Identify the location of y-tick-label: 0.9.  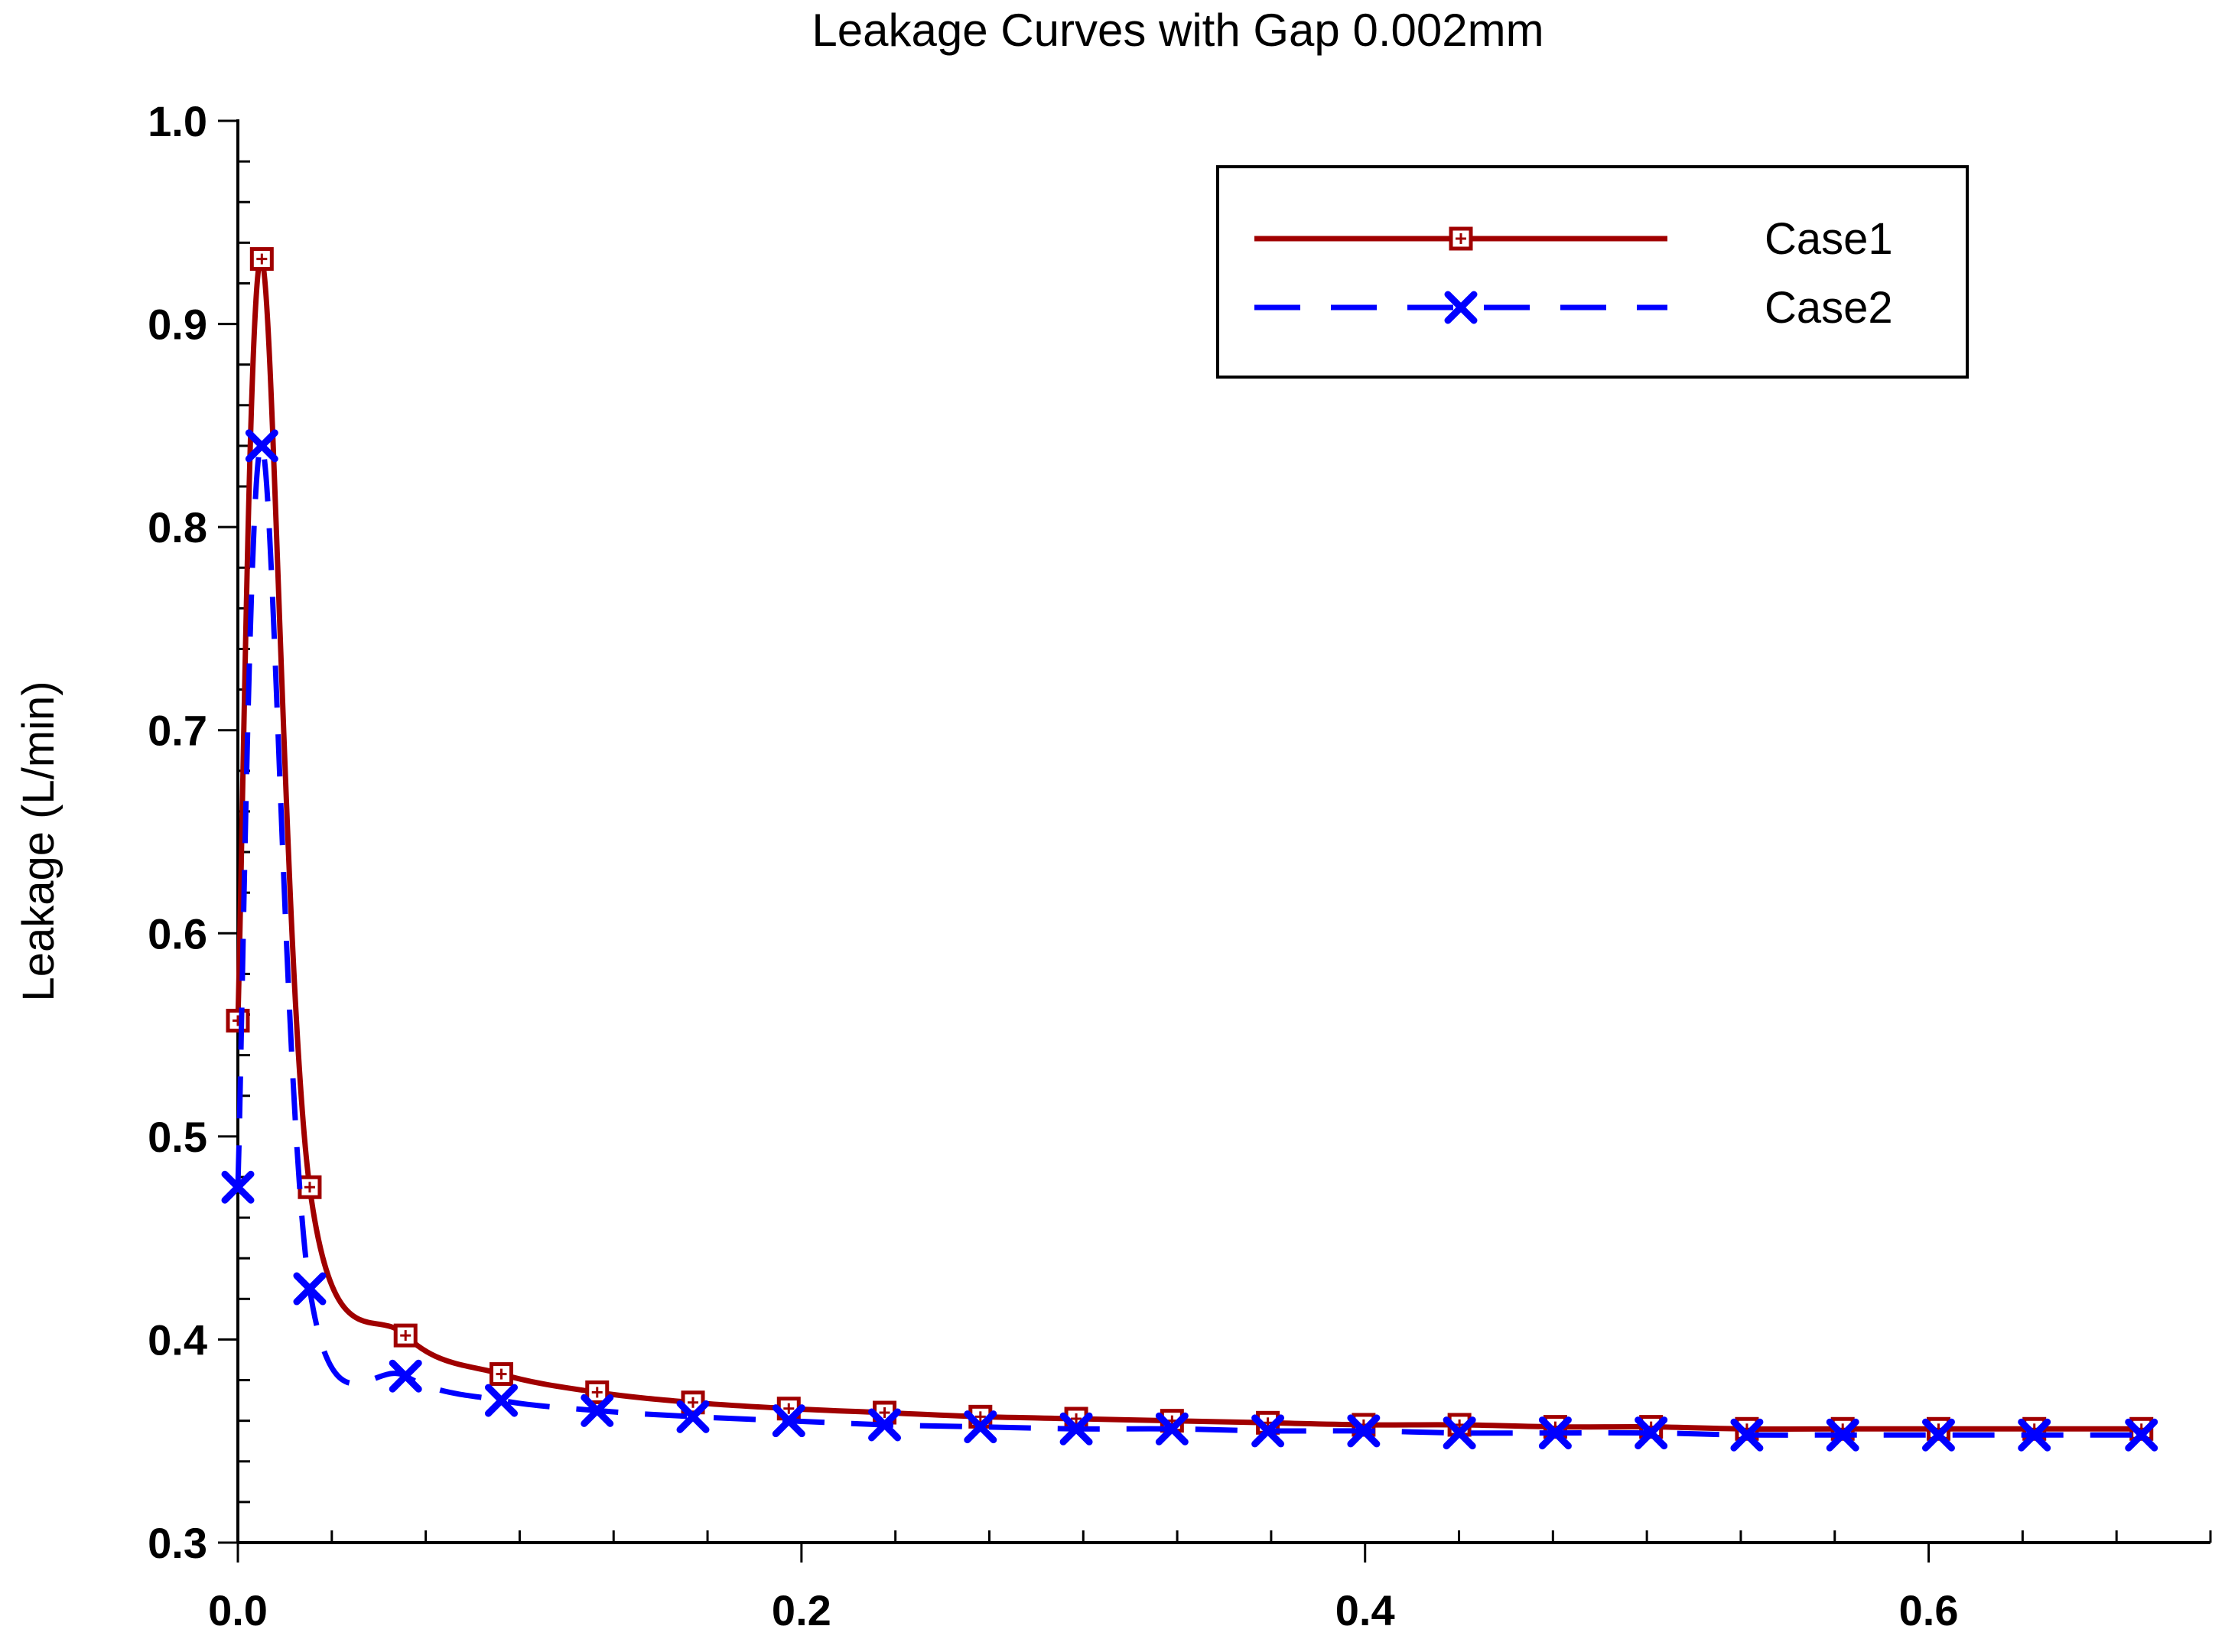
(177, 325).